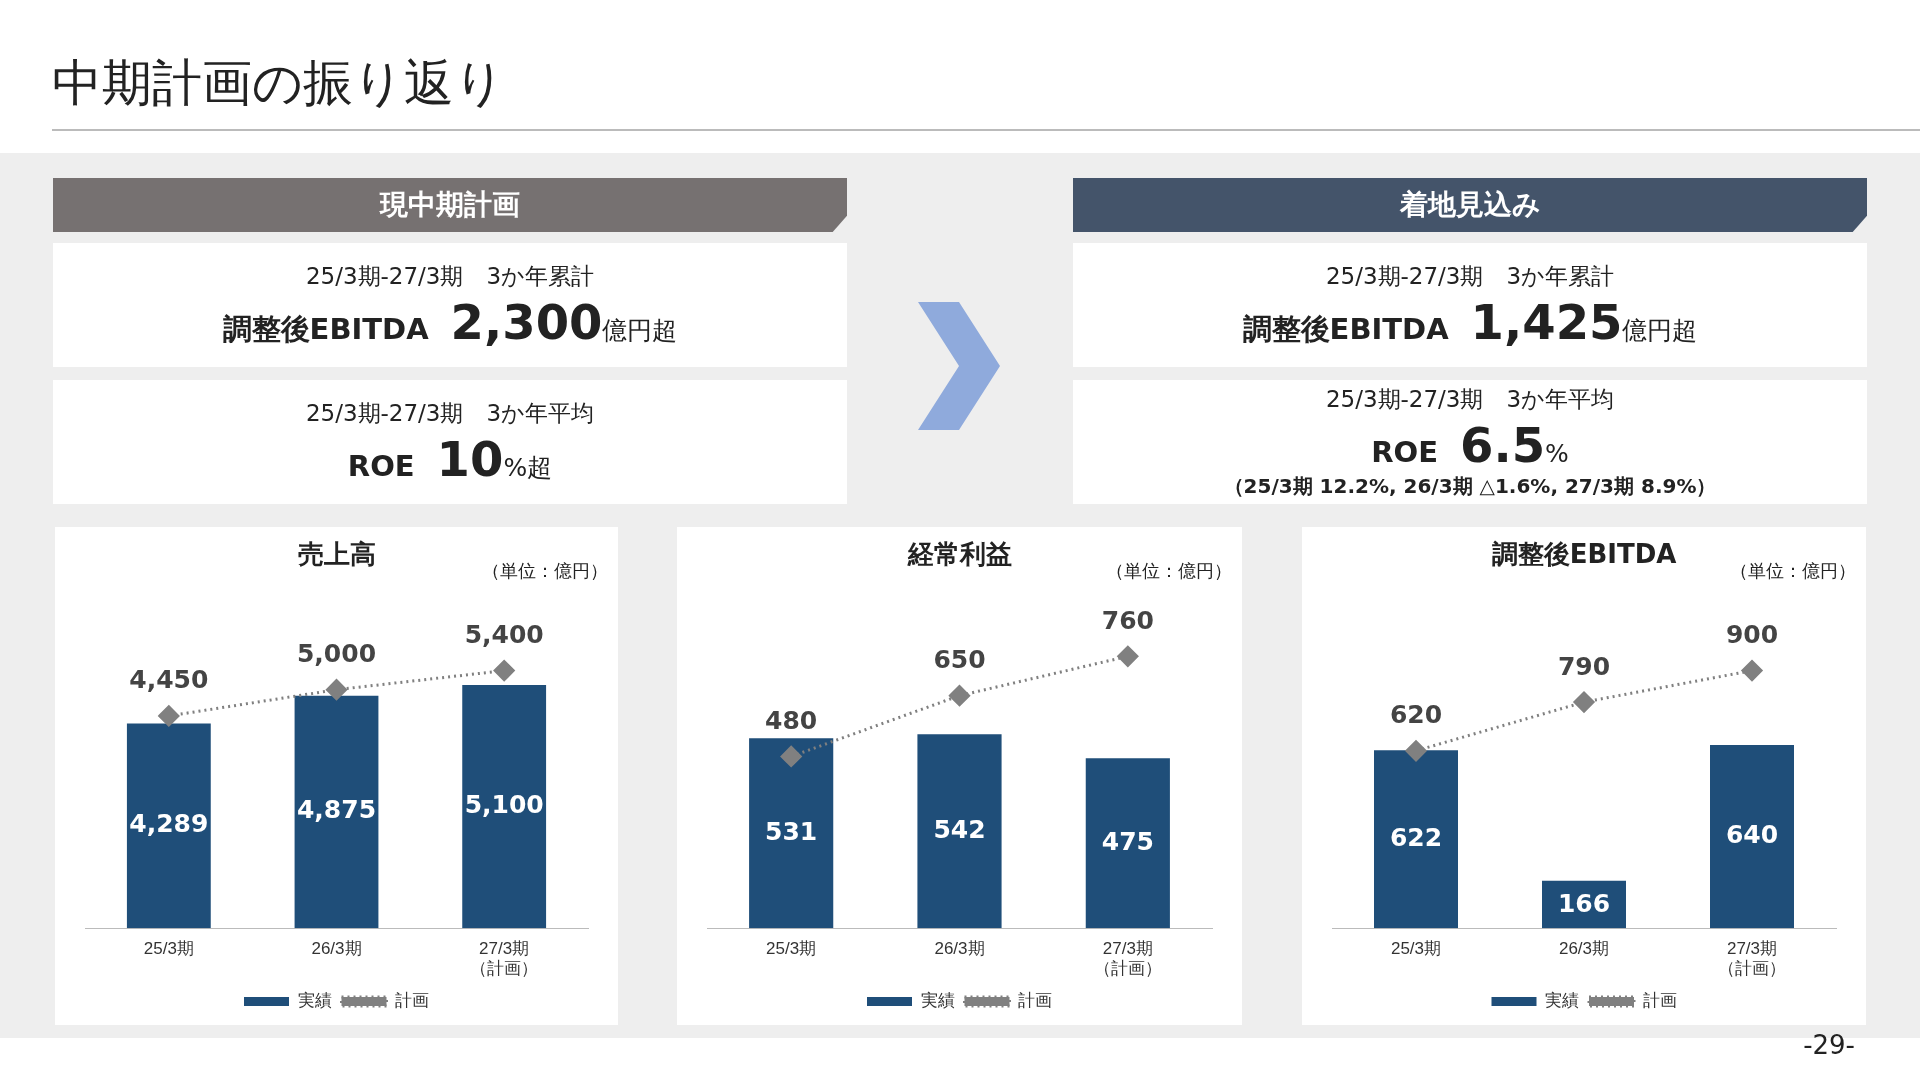 This screenshot has width=1920, height=1080. What do you see at coordinates (1470, 205) in the screenshot?
I see `text: 着地見込み` at bounding box center [1470, 205].